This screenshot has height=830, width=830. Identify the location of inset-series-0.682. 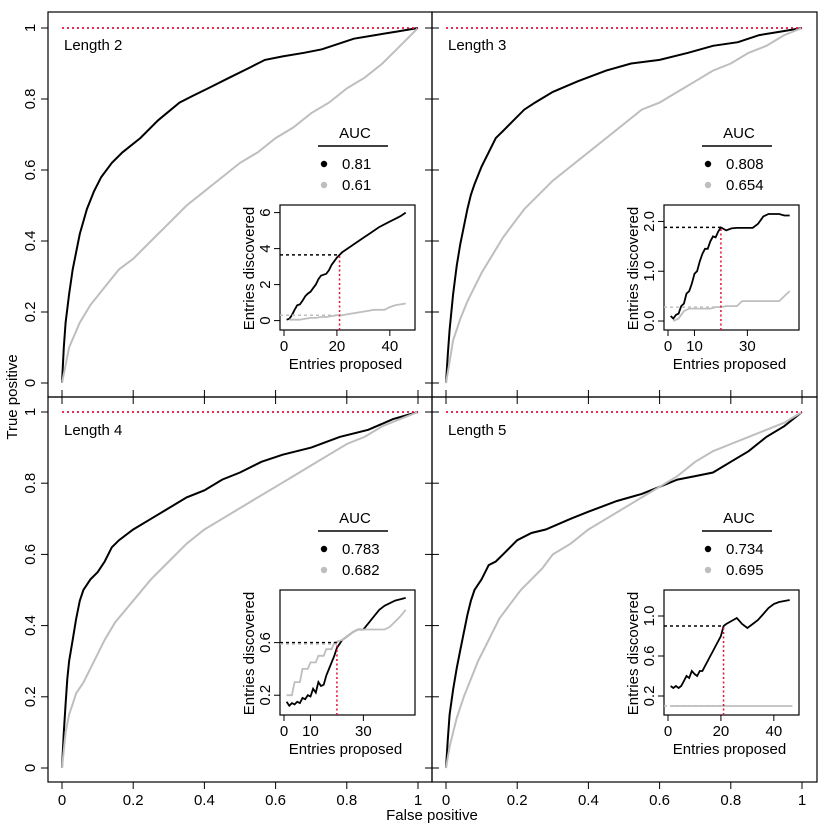
(346, 653).